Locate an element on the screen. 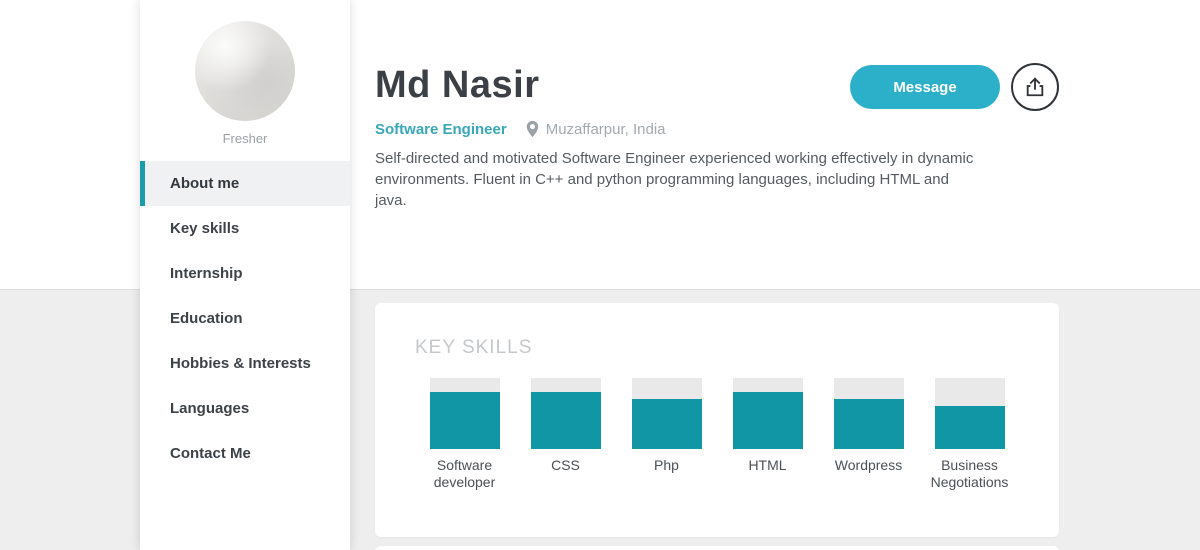  role-row: Software Engineer Muzaffarpur, India is located at coordinates (520, 129).